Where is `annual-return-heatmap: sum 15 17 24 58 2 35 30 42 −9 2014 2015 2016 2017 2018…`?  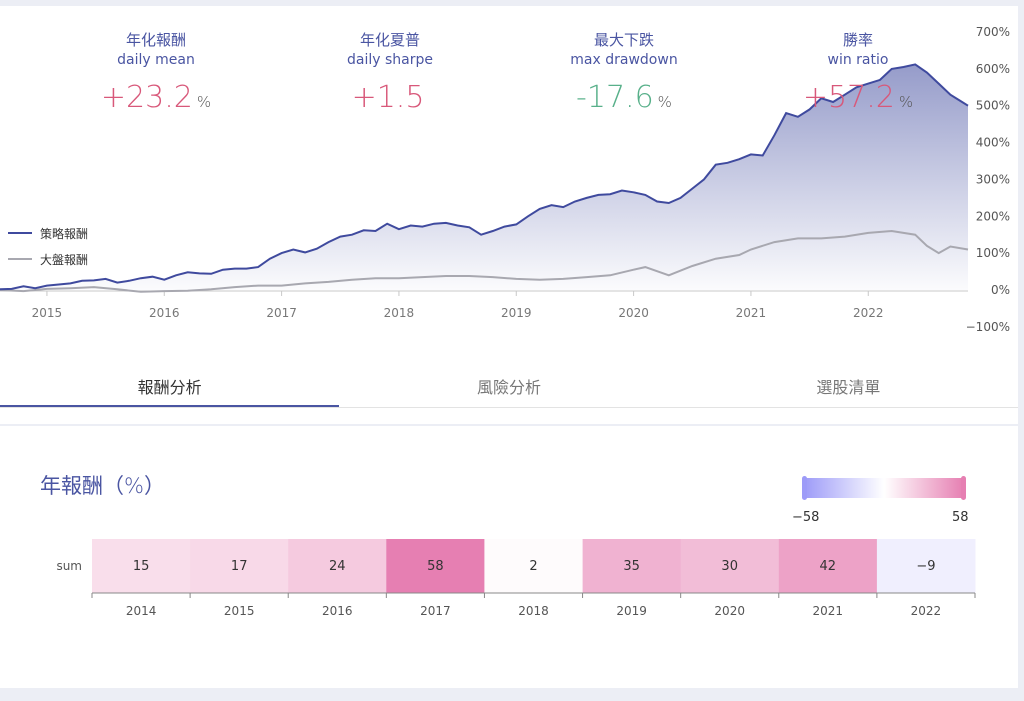
annual-return-heatmap: sum 15 17 24 58 2 35 30 42 −9 2014 2015 2016 2017 2018… is located at coordinates (516, 578).